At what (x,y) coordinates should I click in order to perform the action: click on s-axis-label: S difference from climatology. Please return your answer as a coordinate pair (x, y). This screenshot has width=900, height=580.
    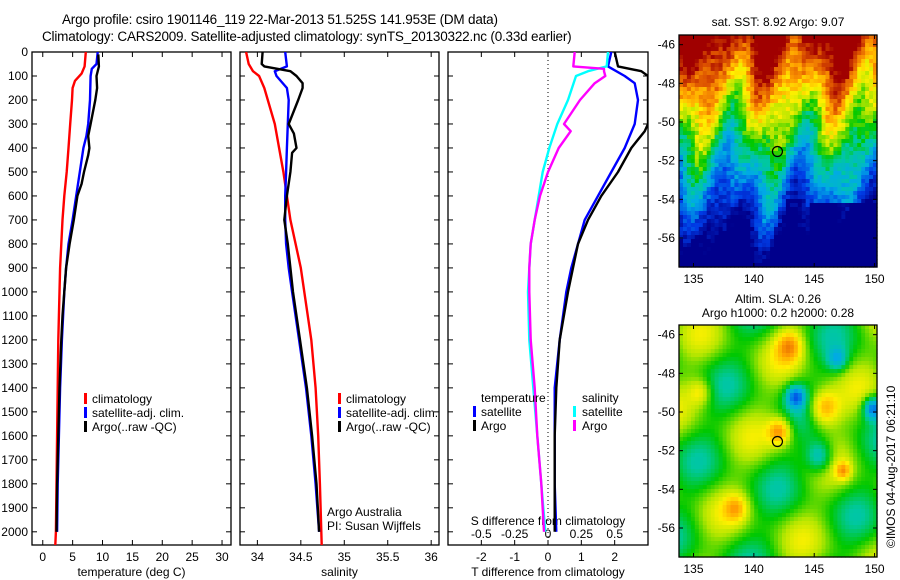
    Looking at the image, I should click on (548, 521).